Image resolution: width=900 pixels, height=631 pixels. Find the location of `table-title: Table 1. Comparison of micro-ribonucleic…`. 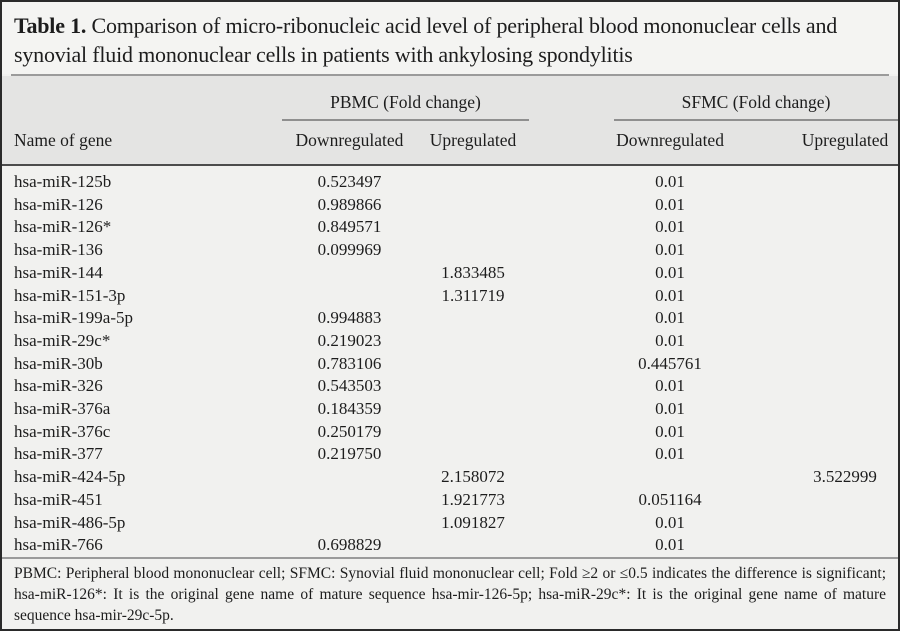

table-title: Table 1. Comparison of micro-ribonucleic… is located at coordinates (450, 38).